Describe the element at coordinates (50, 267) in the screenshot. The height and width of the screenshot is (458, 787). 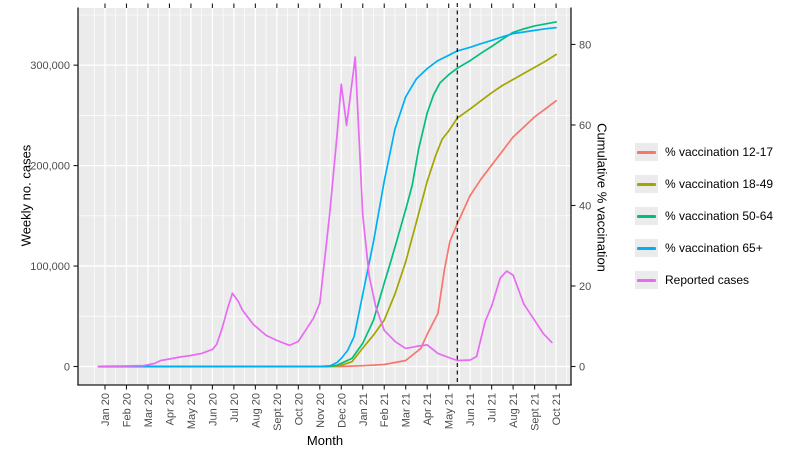
I see `y-tick-label-left: 100,000` at that location.